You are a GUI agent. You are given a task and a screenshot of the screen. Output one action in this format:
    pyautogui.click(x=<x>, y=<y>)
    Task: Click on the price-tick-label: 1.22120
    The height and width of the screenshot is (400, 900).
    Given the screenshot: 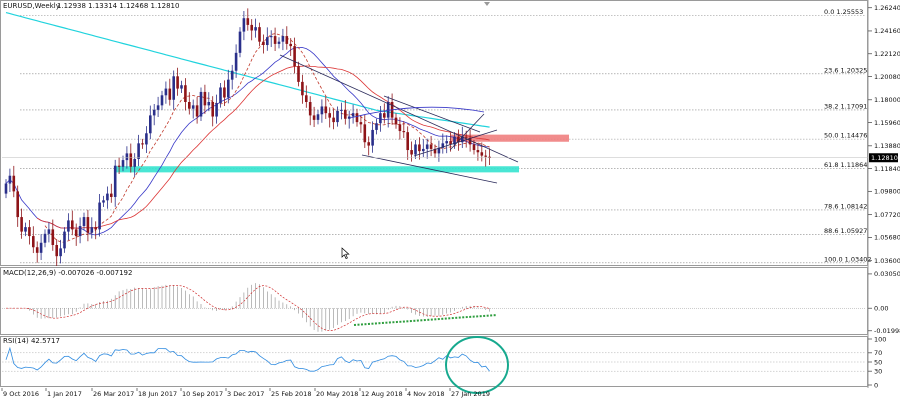 What is the action you would take?
    pyautogui.click(x=887, y=54)
    